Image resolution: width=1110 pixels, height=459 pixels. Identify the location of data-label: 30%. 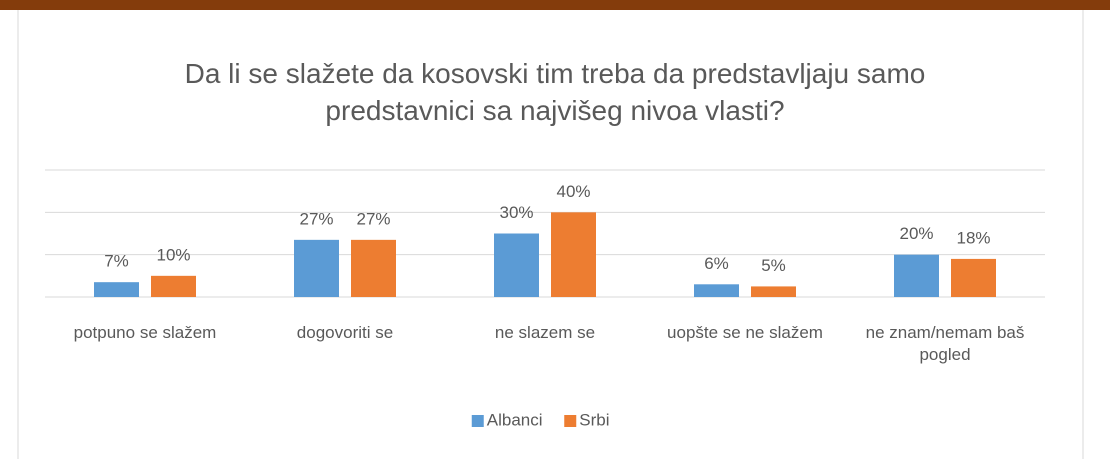
(516, 212).